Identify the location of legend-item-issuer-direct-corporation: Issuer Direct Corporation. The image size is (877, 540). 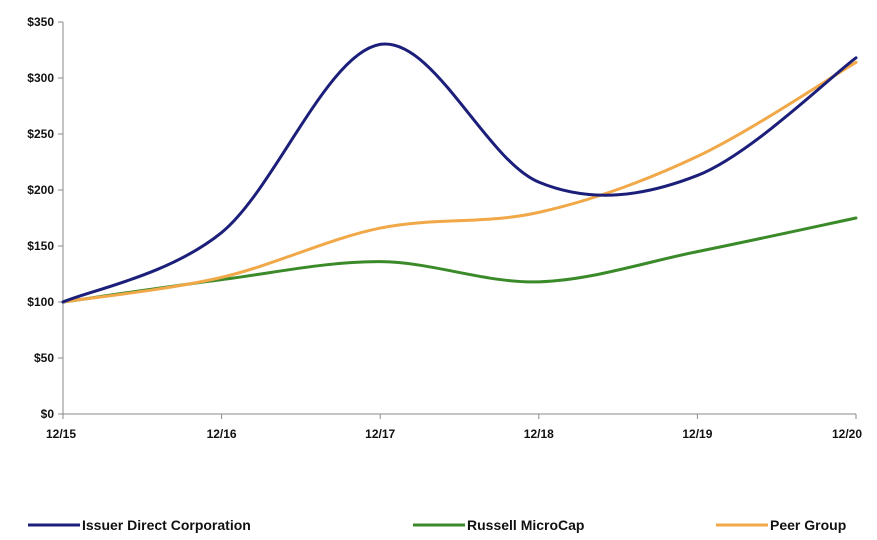
(139, 525).